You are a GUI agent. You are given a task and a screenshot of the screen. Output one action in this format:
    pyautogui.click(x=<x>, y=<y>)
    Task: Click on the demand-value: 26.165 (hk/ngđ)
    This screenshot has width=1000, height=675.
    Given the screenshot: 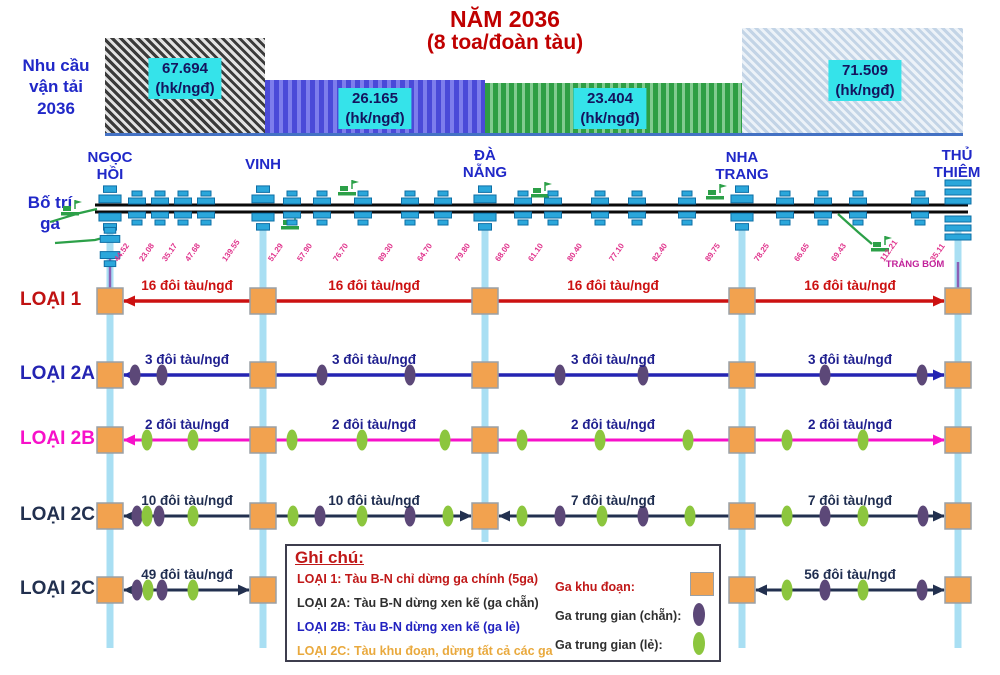 What is the action you would take?
    pyautogui.click(x=375, y=108)
    